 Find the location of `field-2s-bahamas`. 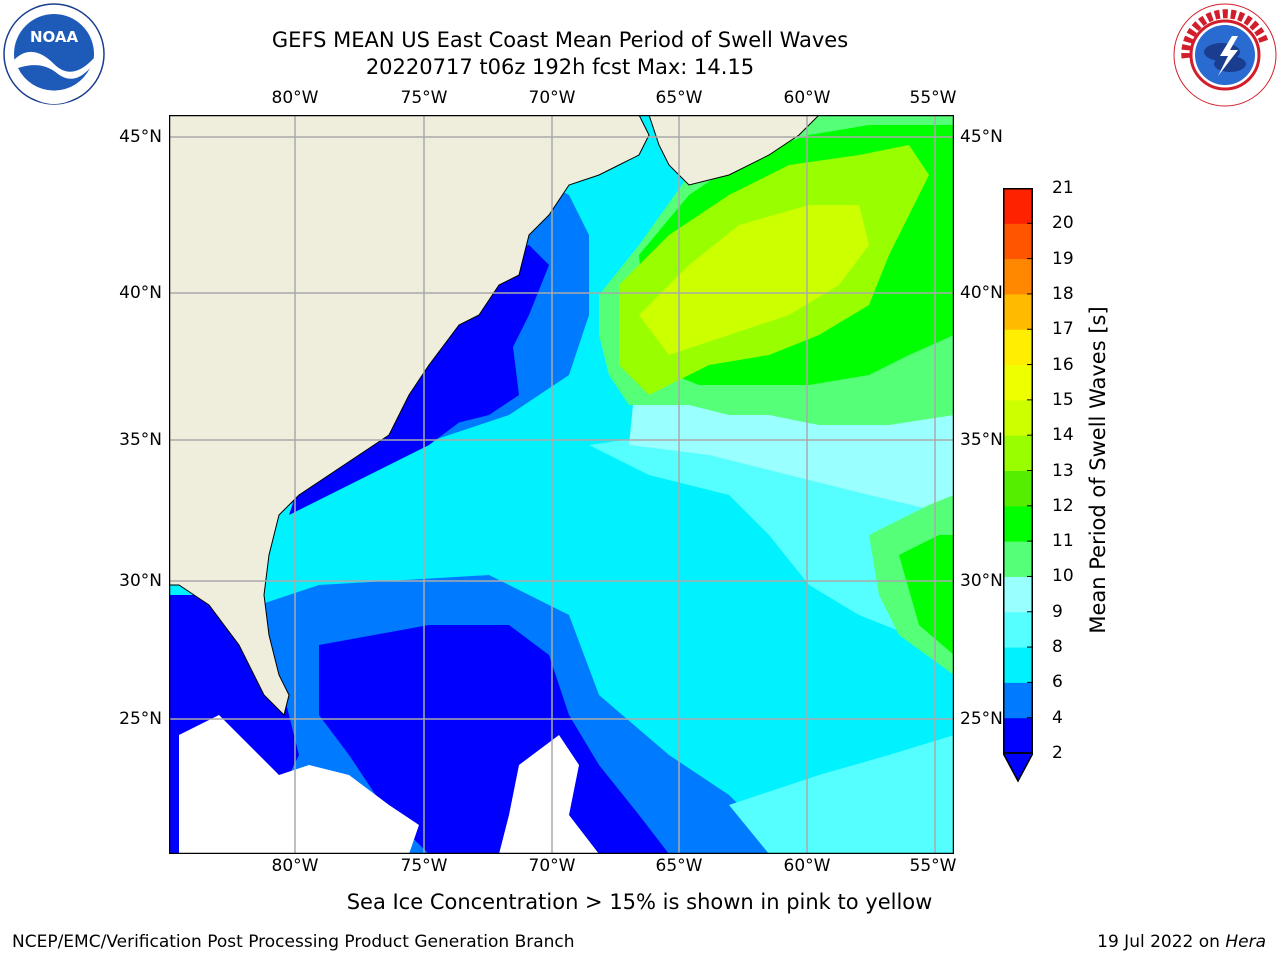

field-2s-bahamas is located at coordinates (494, 739).